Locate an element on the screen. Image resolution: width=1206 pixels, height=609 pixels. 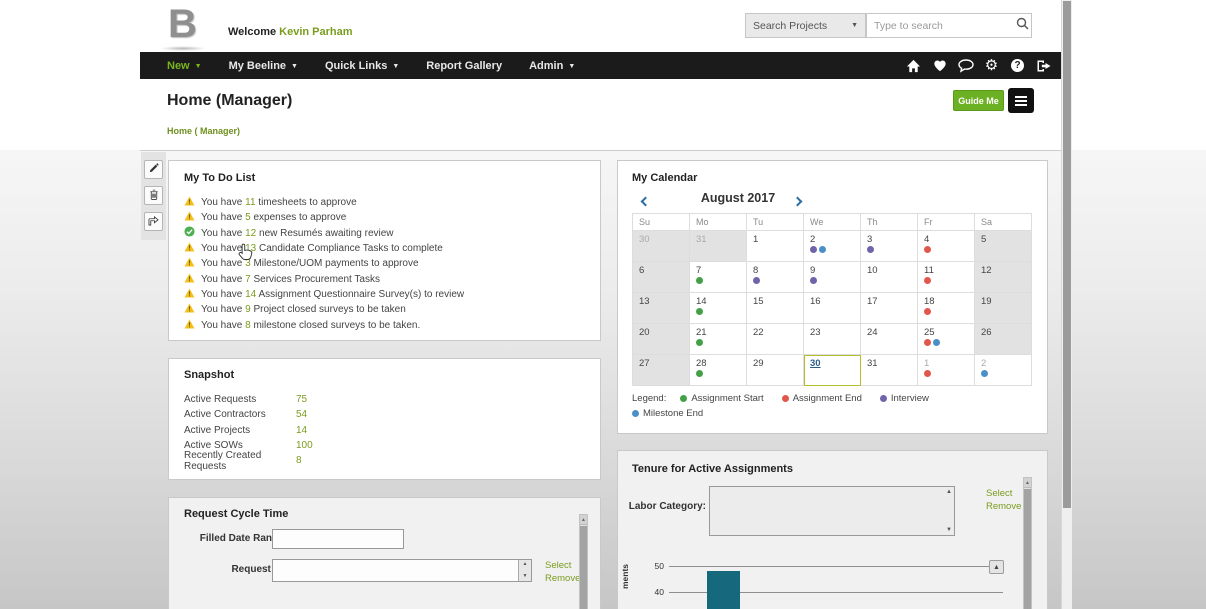
nav-item-report-gallery: Report Gallery is located at coordinates (464, 66).